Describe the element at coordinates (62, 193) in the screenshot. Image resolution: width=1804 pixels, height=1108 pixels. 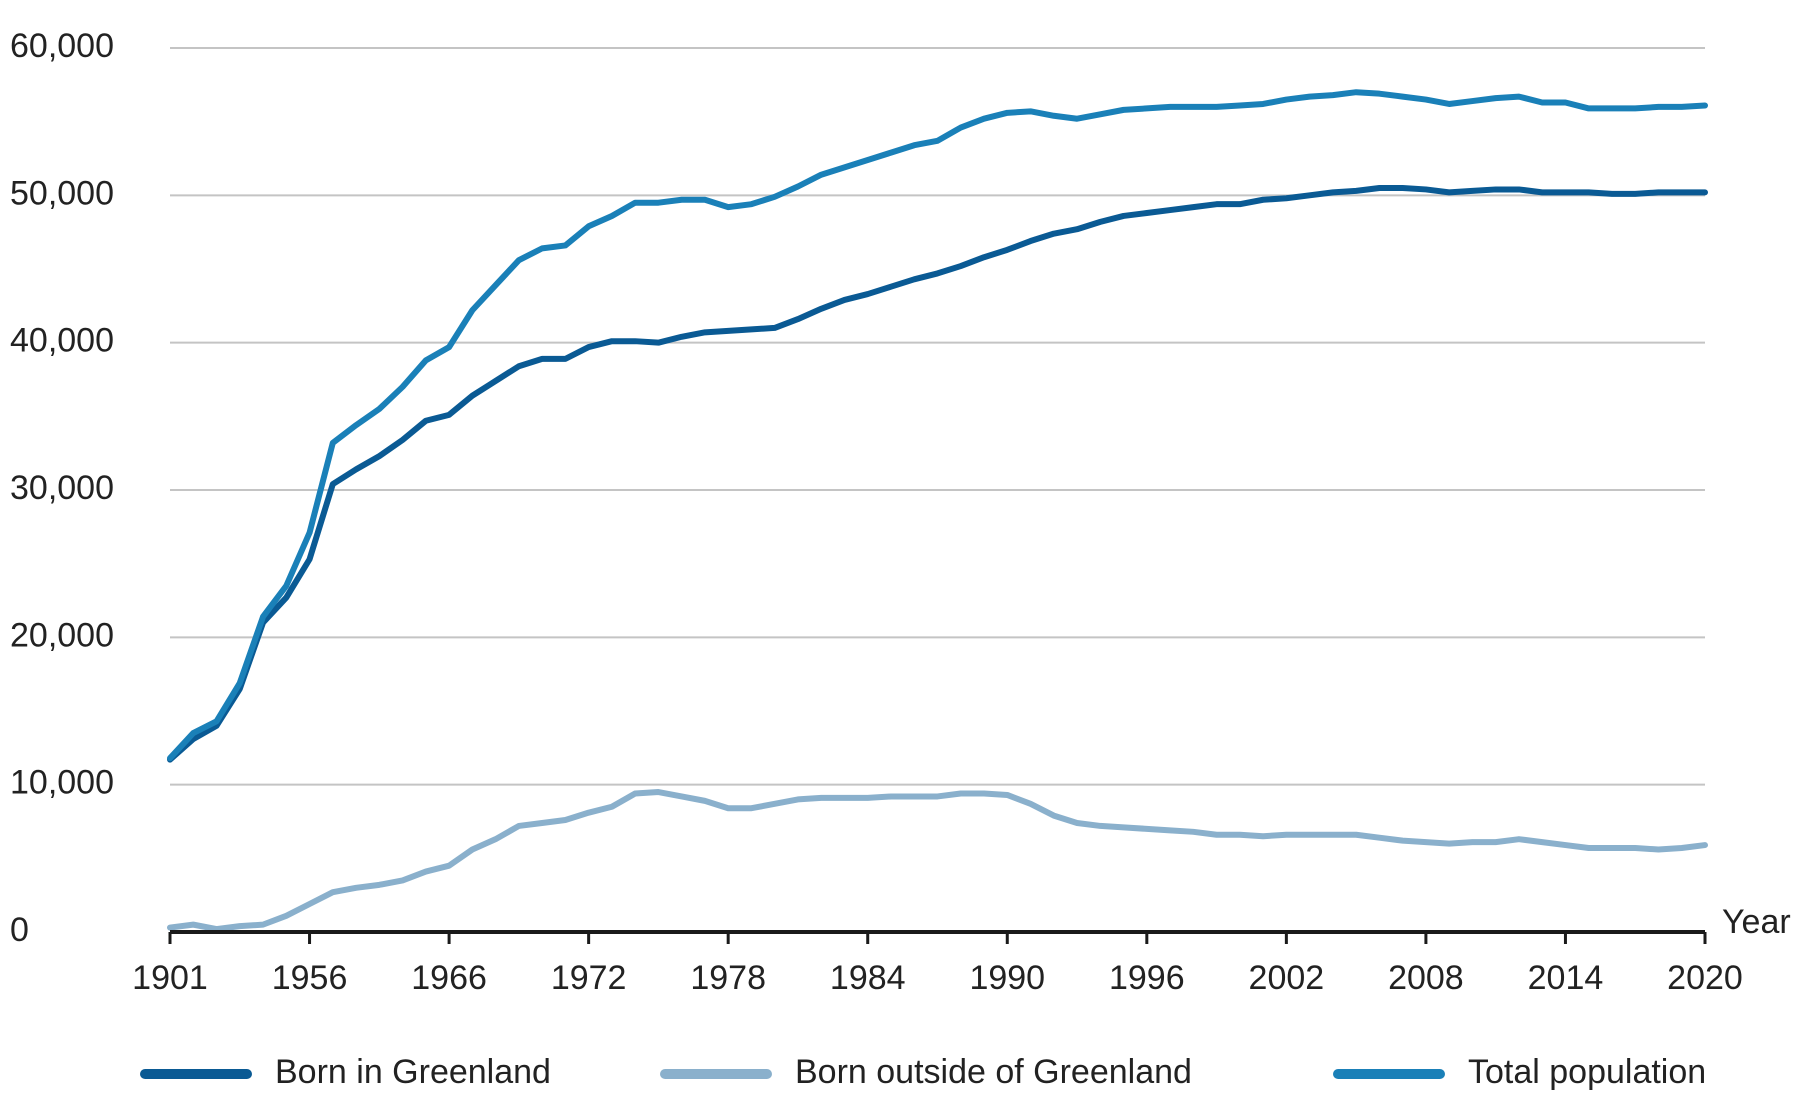
I see `y-tick-label: 50,000` at that location.